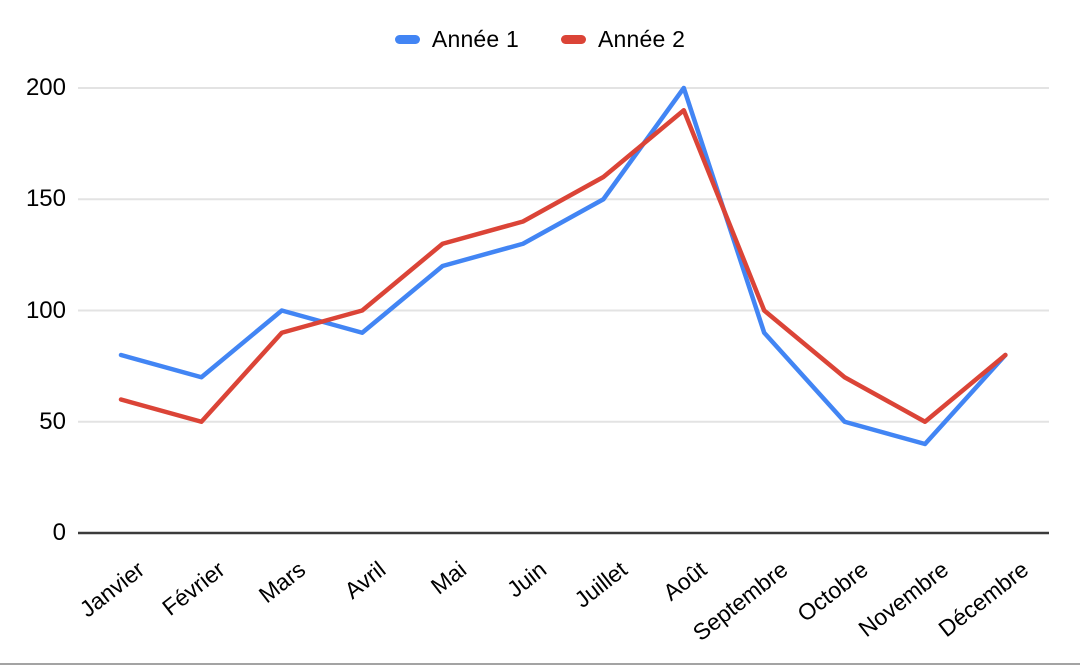  What do you see at coordinates (540, 664) in the screenshot?
I see `window-bottom-border` at bounding box center [540, 664].